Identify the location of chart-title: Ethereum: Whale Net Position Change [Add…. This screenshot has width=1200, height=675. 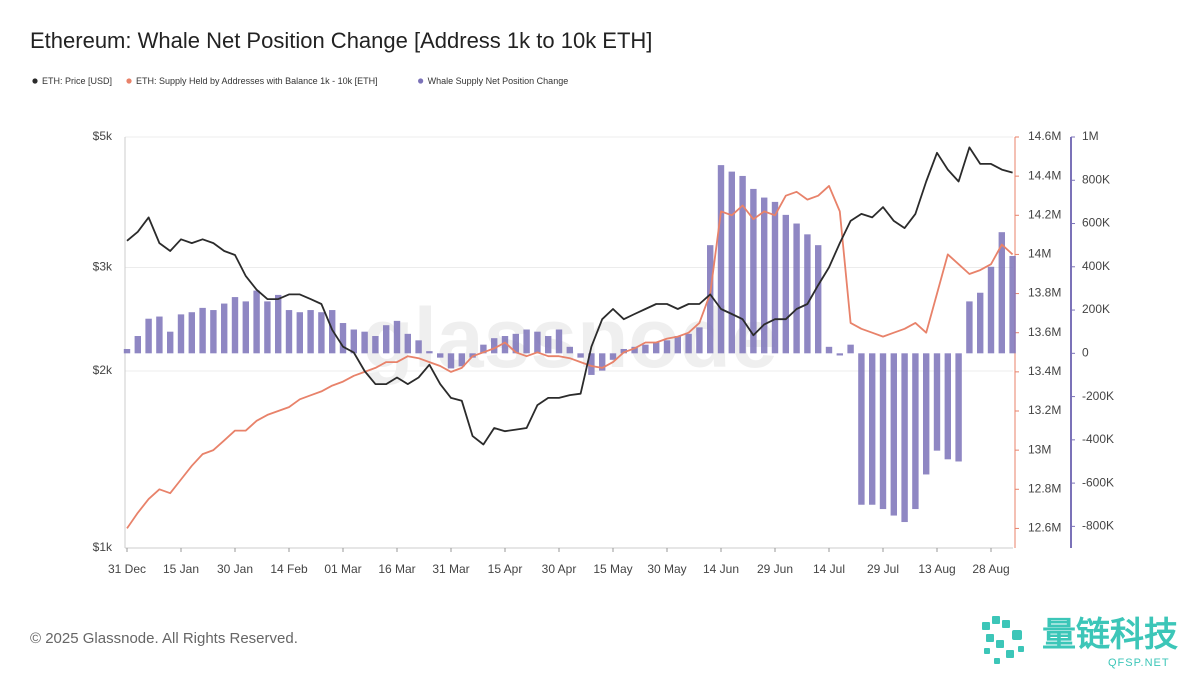
(341, 40).